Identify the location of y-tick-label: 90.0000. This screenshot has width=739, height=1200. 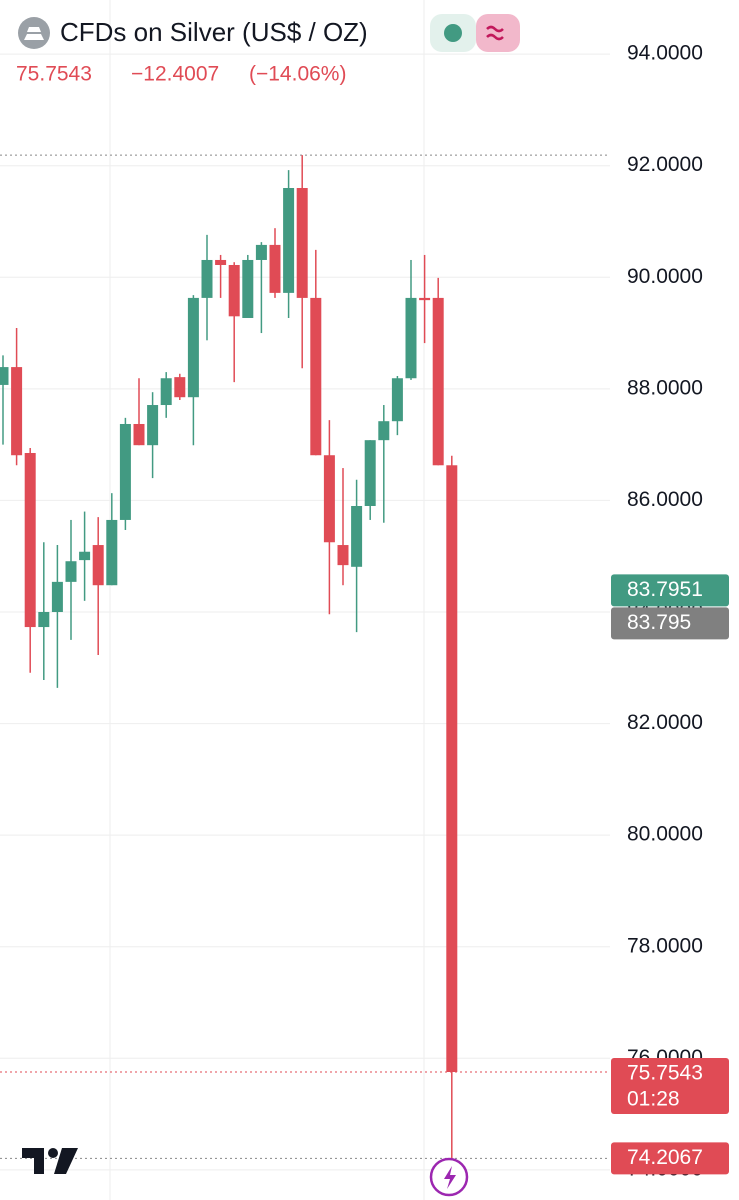
(665, 276).